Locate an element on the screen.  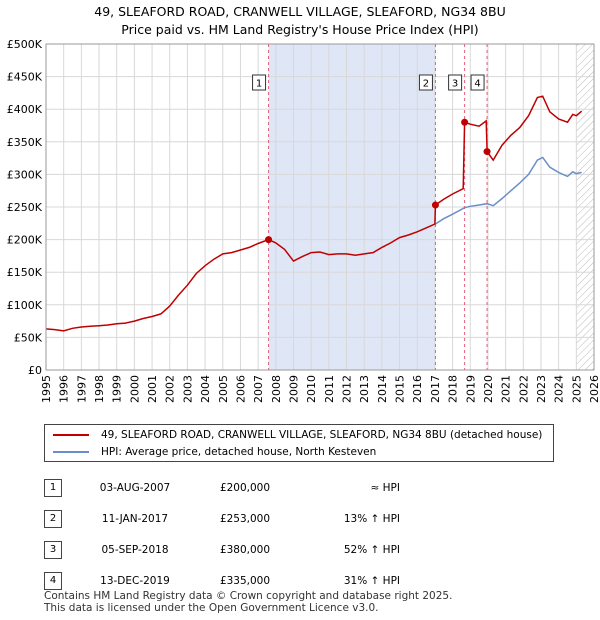
y-tick-label: £450K is located at coordinates (25, 77).